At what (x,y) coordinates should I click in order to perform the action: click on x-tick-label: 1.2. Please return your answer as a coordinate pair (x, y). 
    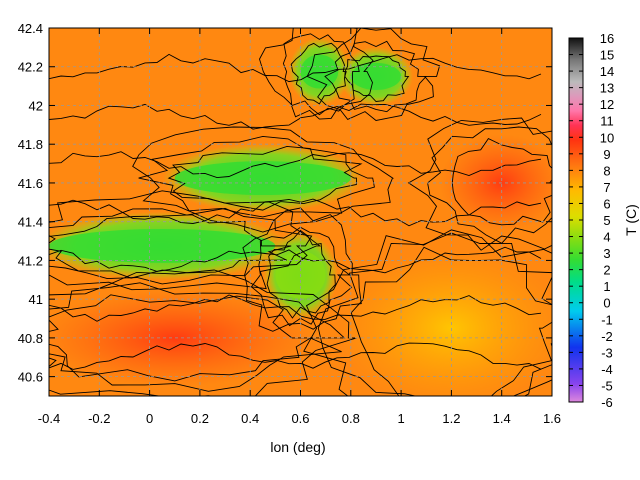
    Looking at the image, I should click on (451, 418).